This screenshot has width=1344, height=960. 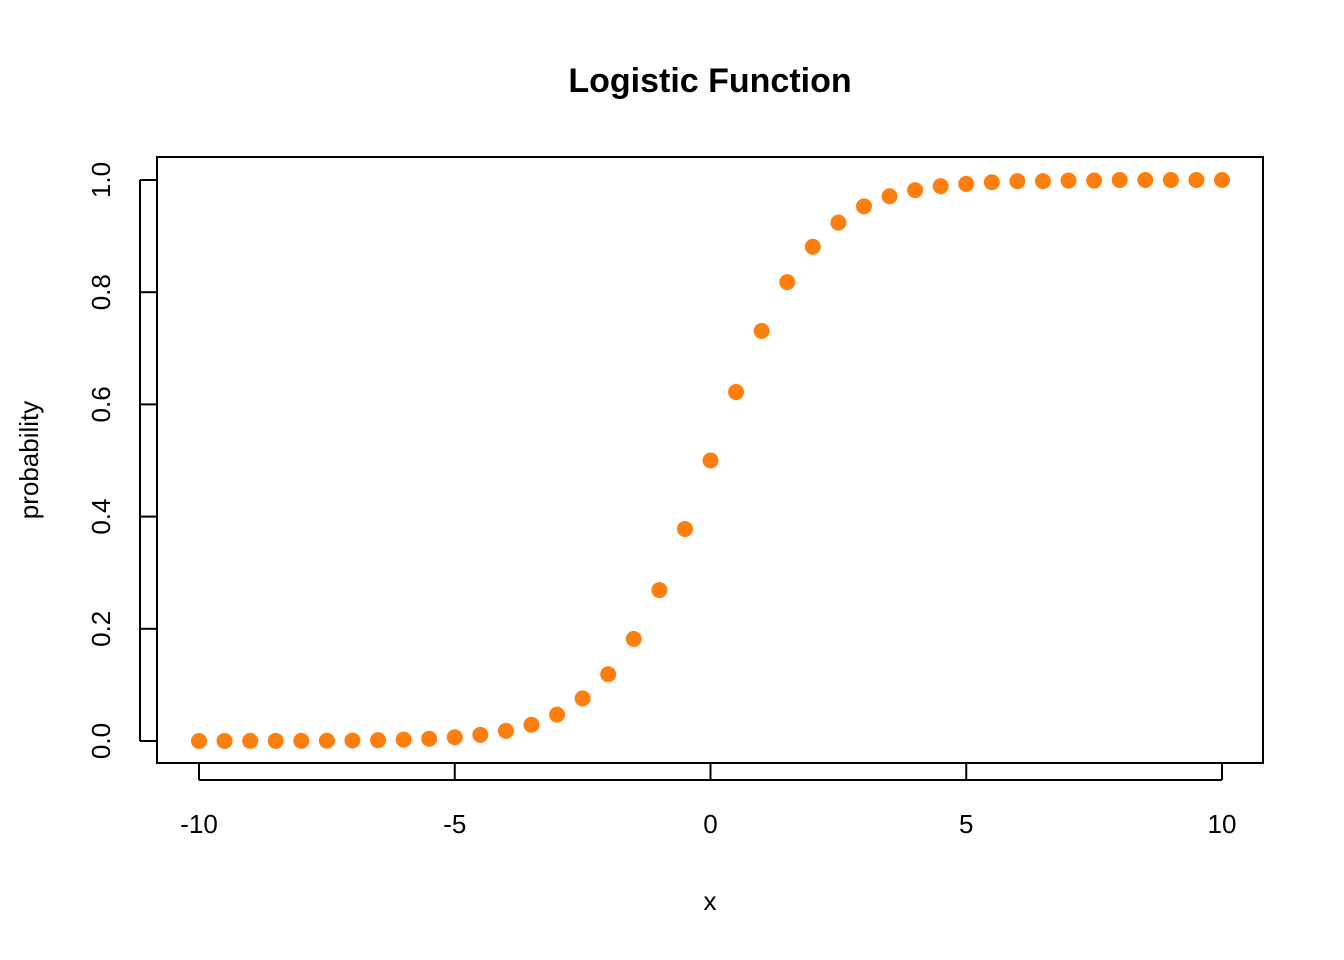 What do you see at coordinates (101, 741) in the screenshot?
I see `y-tick-label: 0.0` at bounding box center [101, 741].